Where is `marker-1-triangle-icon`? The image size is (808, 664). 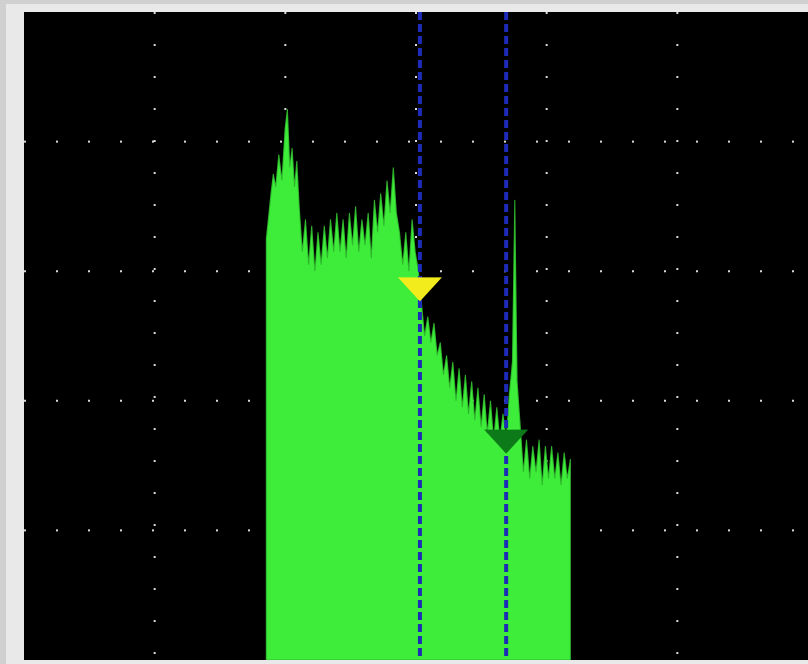 marker-1-triangle-icon is located at coordinates (419, 289).